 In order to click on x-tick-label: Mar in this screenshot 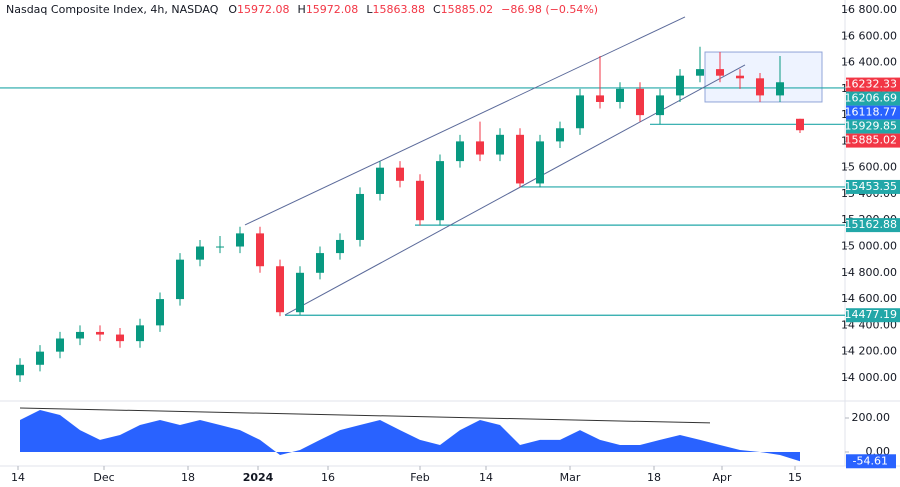, I will do `click(570, 477)`.